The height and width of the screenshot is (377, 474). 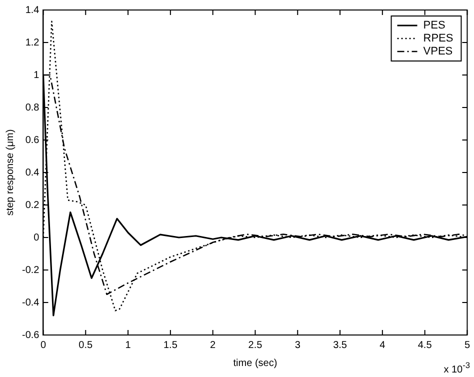 What do you see at coordinates (434, 26) in the screenshot?
I see `legend-label: PES` at bounding box center [434, 26].